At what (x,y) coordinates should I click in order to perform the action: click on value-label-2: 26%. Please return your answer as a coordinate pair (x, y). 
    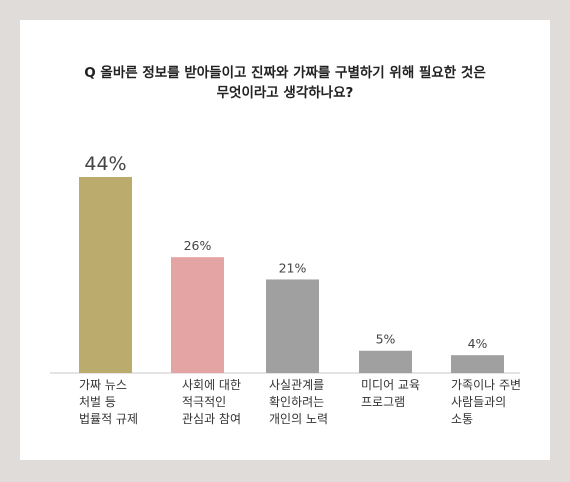
    Looking at the image, I should click on (198, 245).